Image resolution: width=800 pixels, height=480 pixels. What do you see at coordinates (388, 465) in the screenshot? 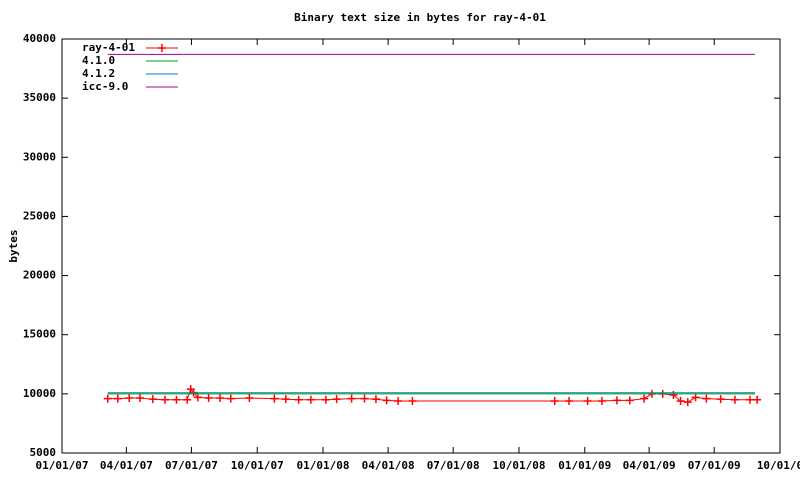
I see `x-tick-label: 04/01/08` at bounding box center [388, 465].